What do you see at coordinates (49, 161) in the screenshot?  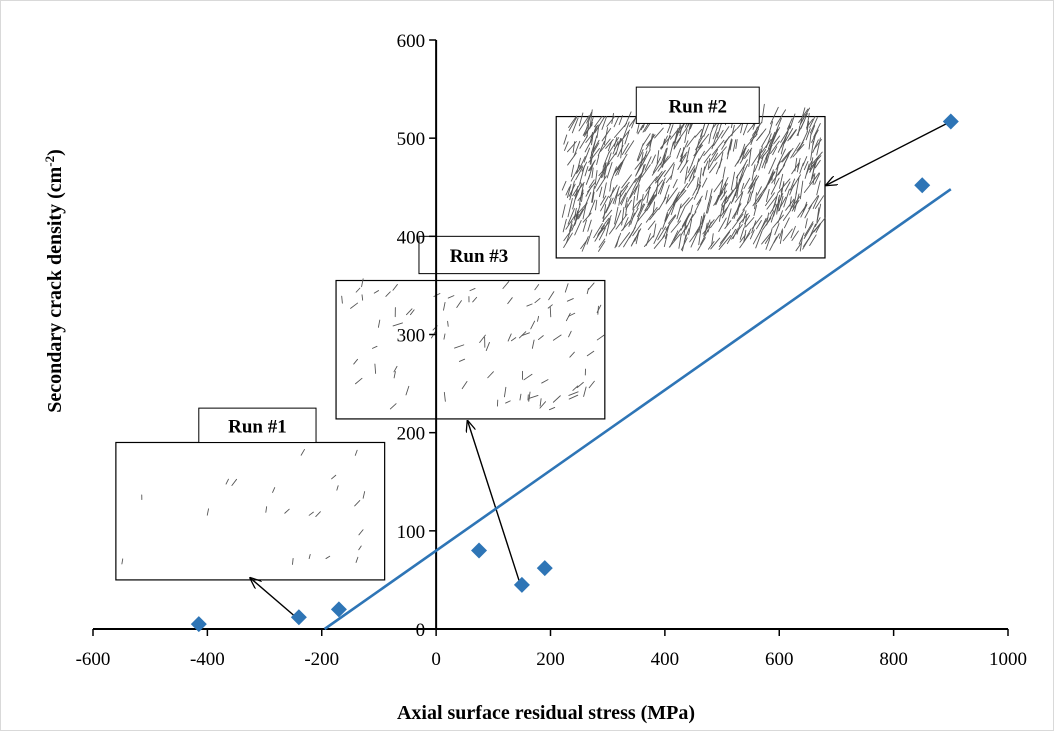 I see `y-axis-title-superscript: -2` at bounding box center [49, 161].